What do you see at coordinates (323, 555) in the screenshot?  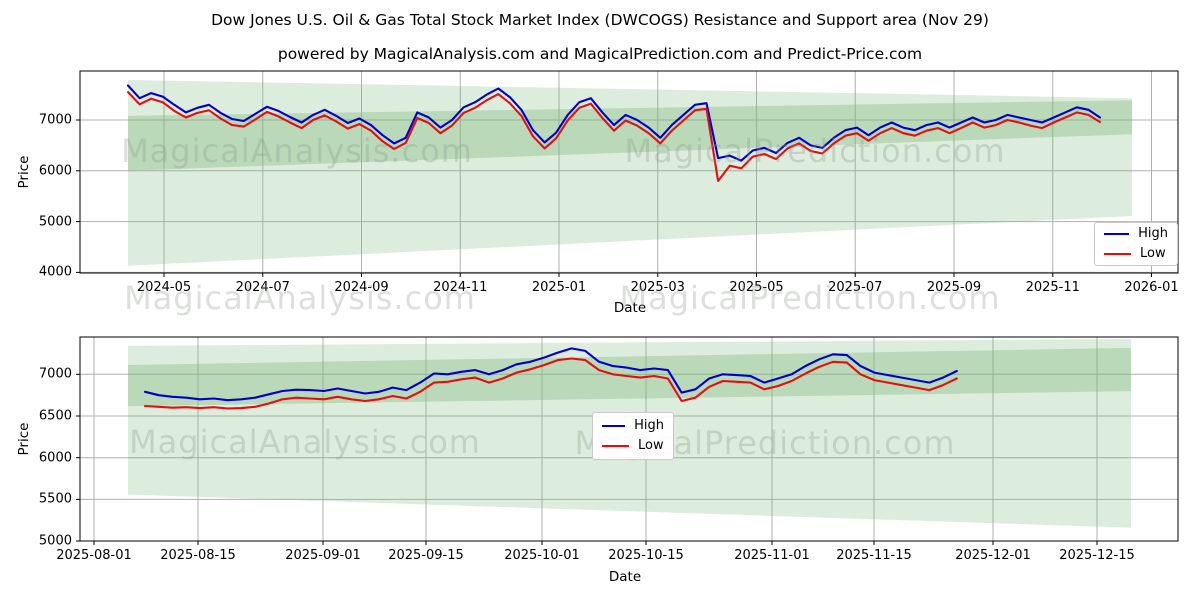 I see `x-tick-label: 2025-09-01` at bounding box center [323, 555].